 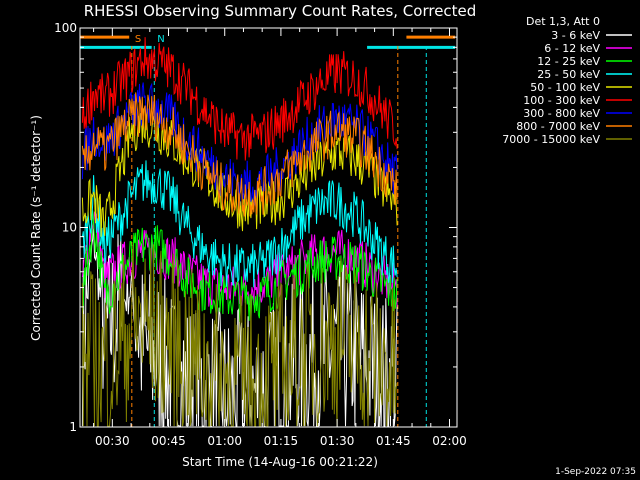 What do you see at coordinates (561, 100) in the screenshot?
I see `legend-label: 100 - 300 keV` at bounding box center [561, 100].